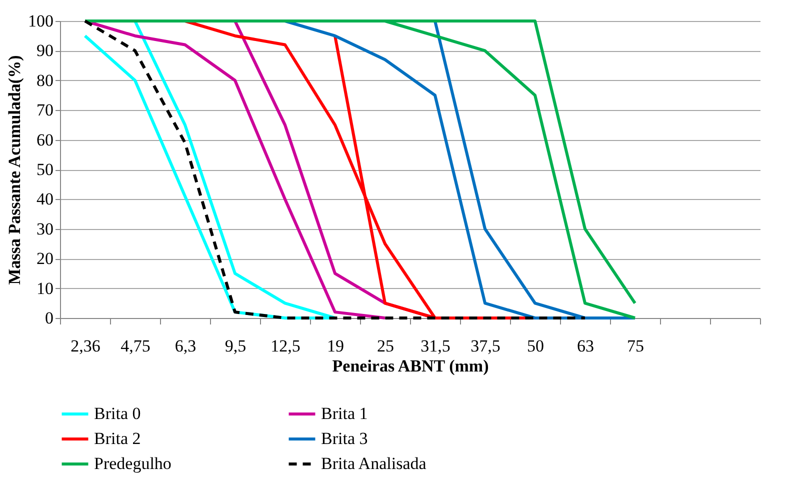 This screenshot has height=503, width=788. I want to click on y-tick-label: 80, so click(45, 80).